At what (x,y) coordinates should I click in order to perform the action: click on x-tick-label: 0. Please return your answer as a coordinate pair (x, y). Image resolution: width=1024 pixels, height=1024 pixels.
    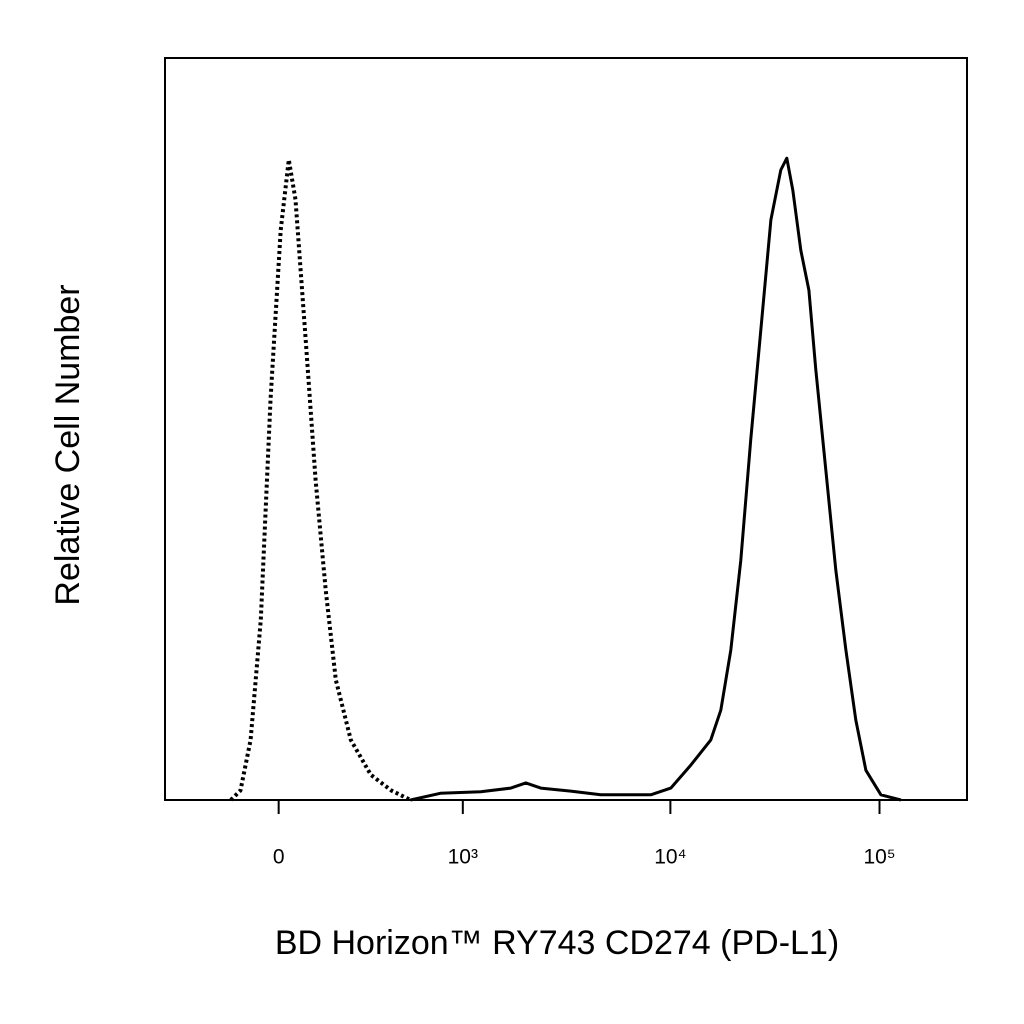
    Looking at the image, I should click on (279, 857).